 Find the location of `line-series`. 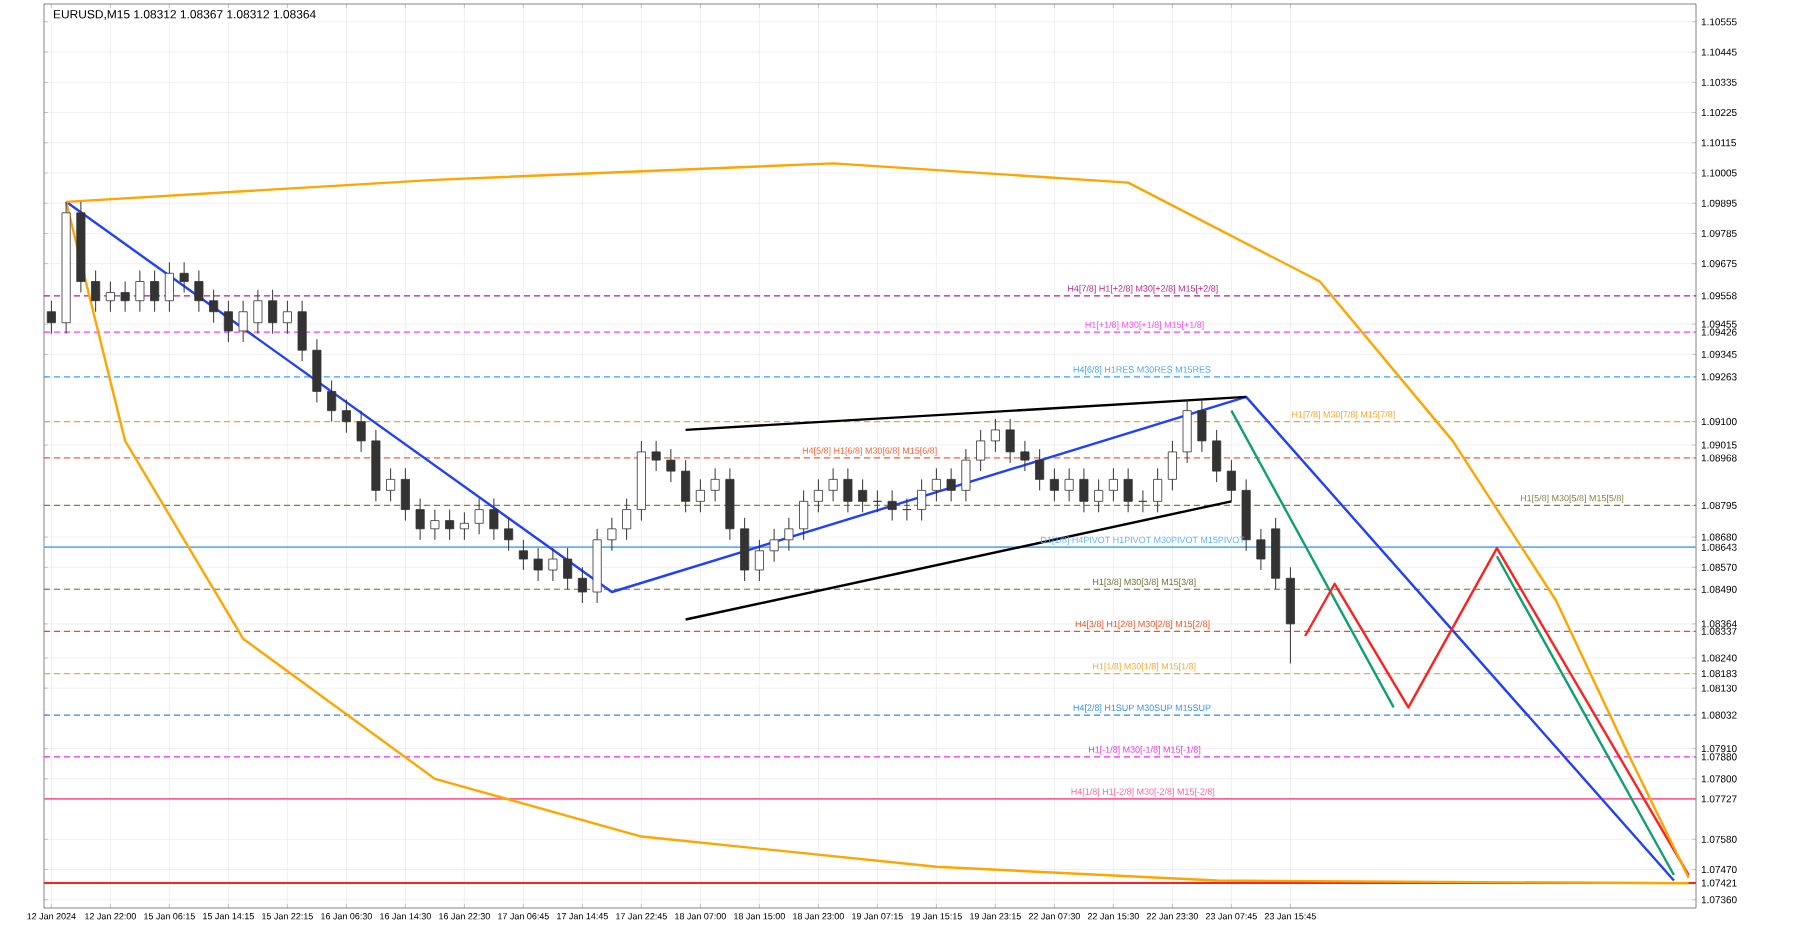

line-series is located at coordinates (1496, 711).